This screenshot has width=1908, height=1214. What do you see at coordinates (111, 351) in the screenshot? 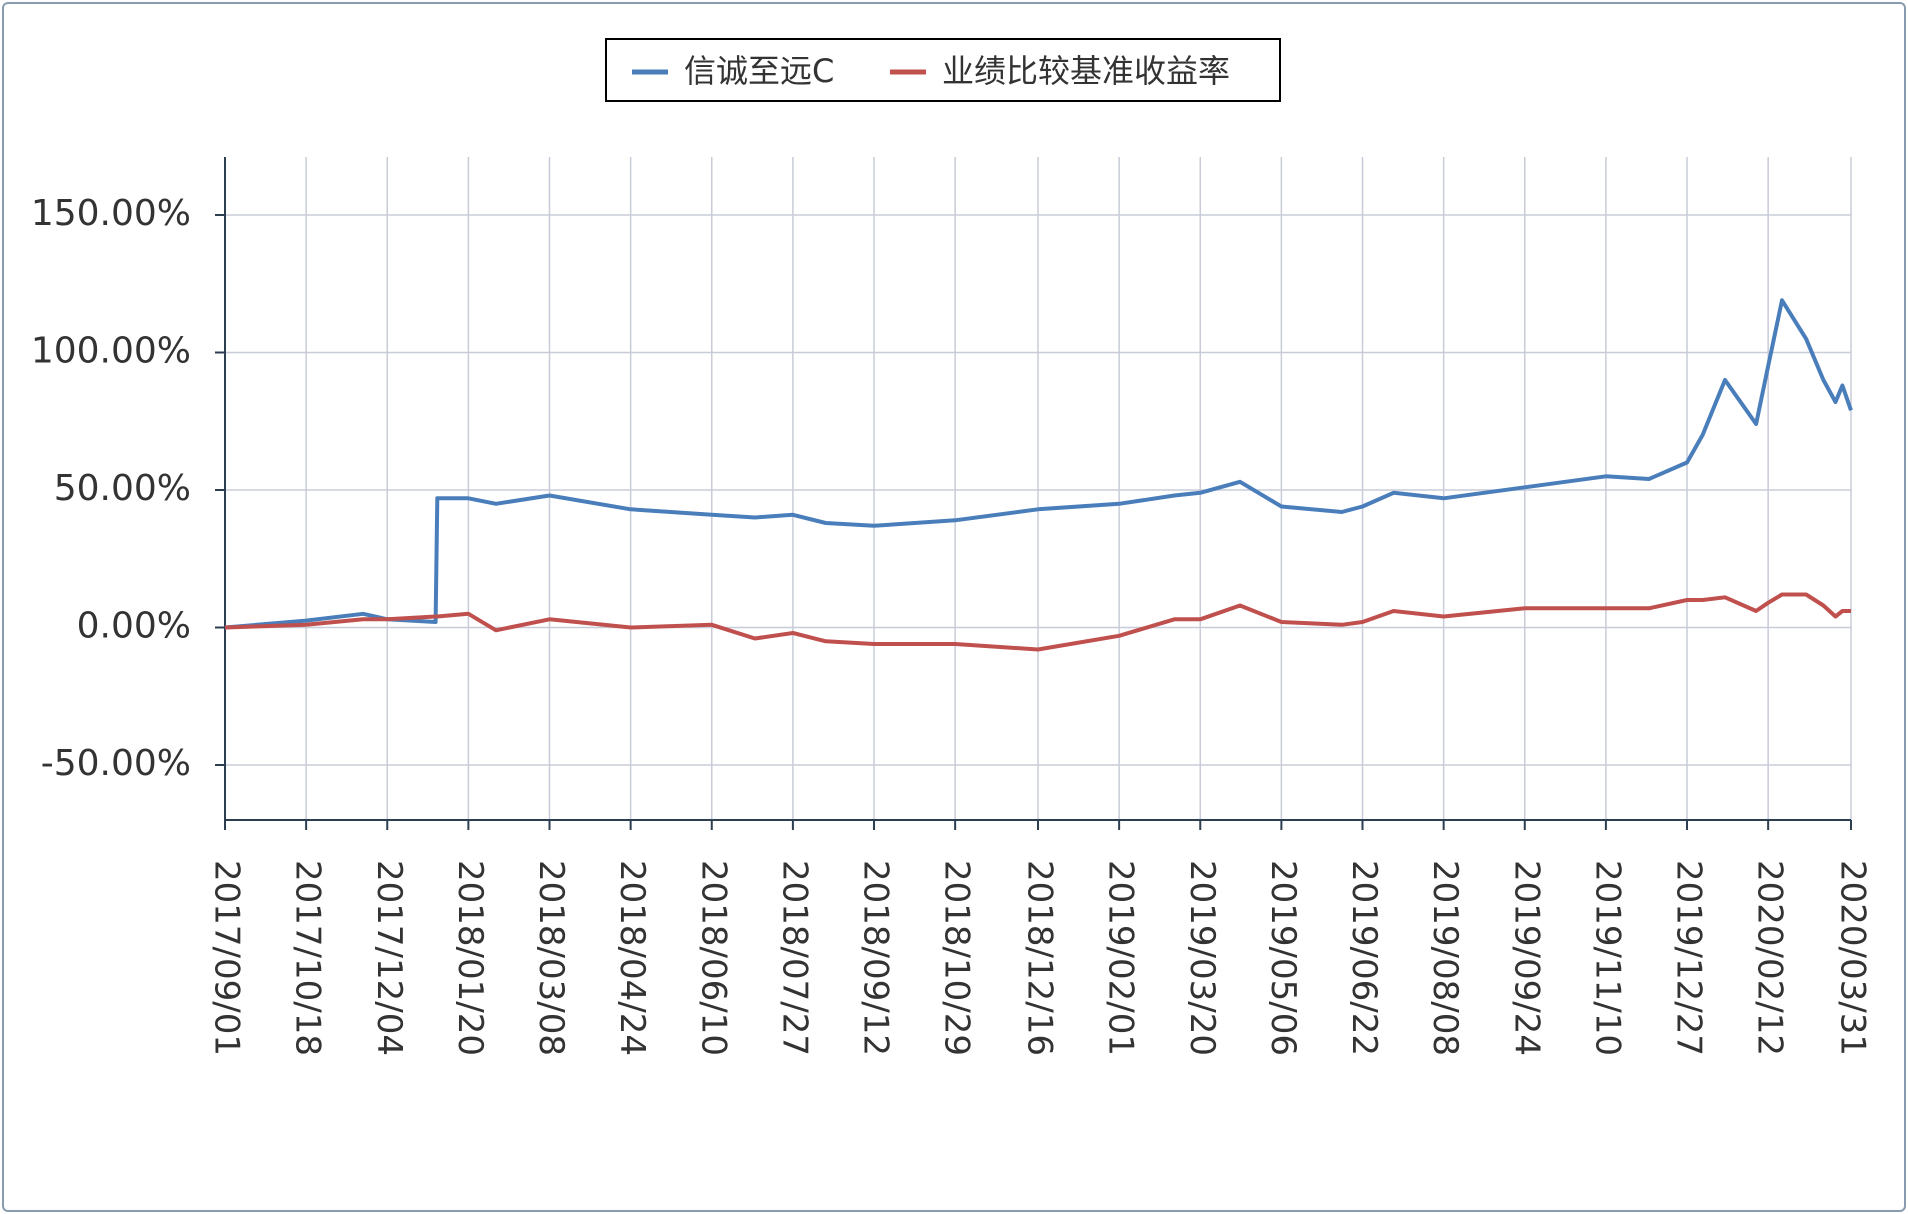
I see `y-tick-label: 100.00%` at bounding box center [111, 351].